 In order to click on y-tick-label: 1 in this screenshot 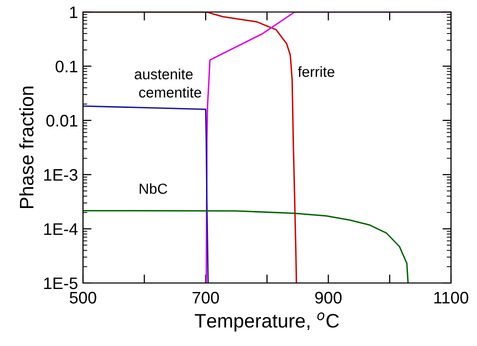, I will do `click(74, 12)`.